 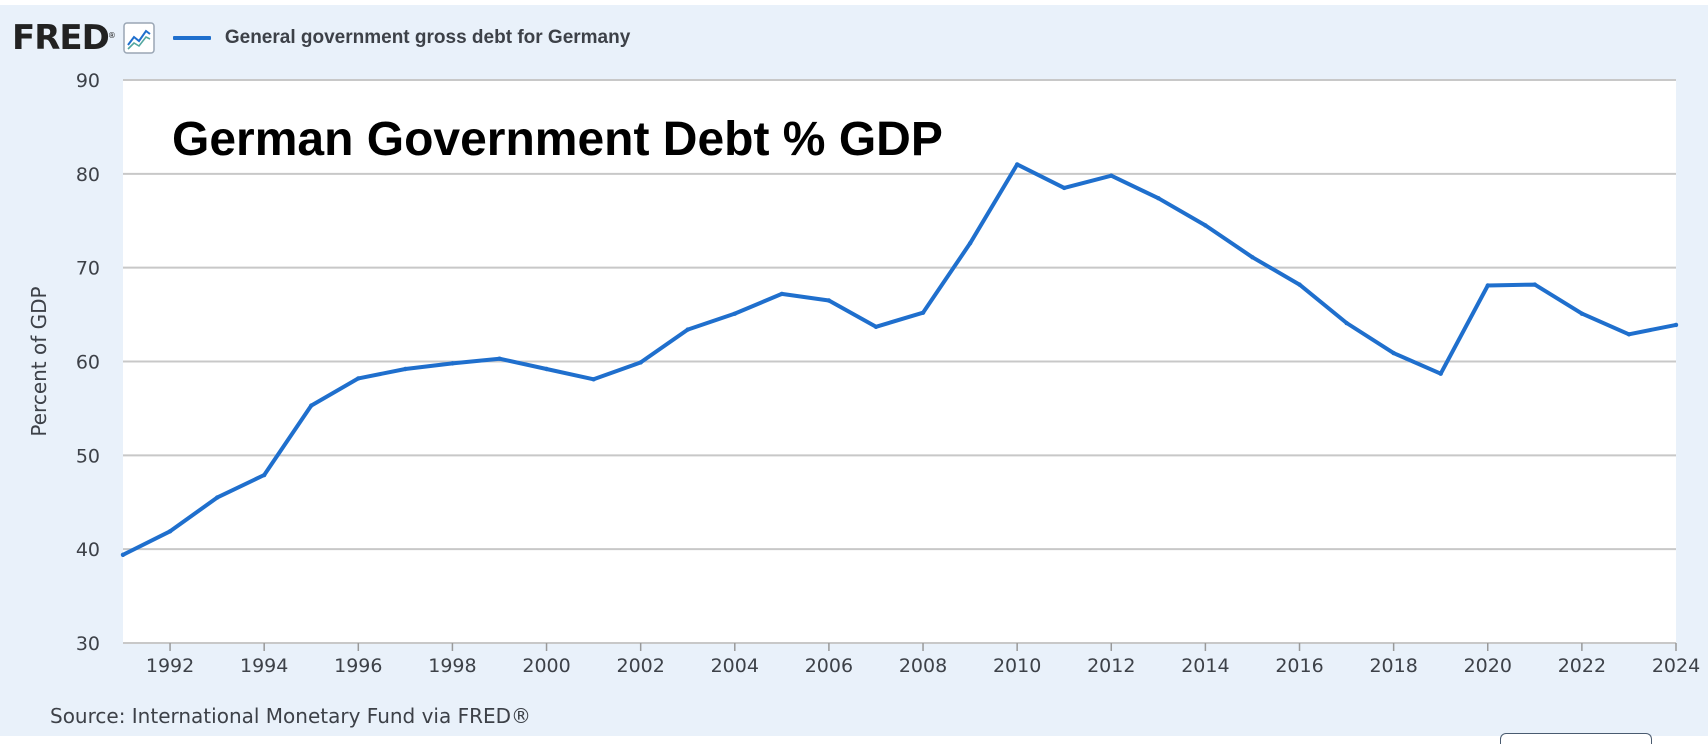 What do you see at coordinates (358, 378) in the screenshot?
I see `data-point-1996` at bounding box center [358, 378].